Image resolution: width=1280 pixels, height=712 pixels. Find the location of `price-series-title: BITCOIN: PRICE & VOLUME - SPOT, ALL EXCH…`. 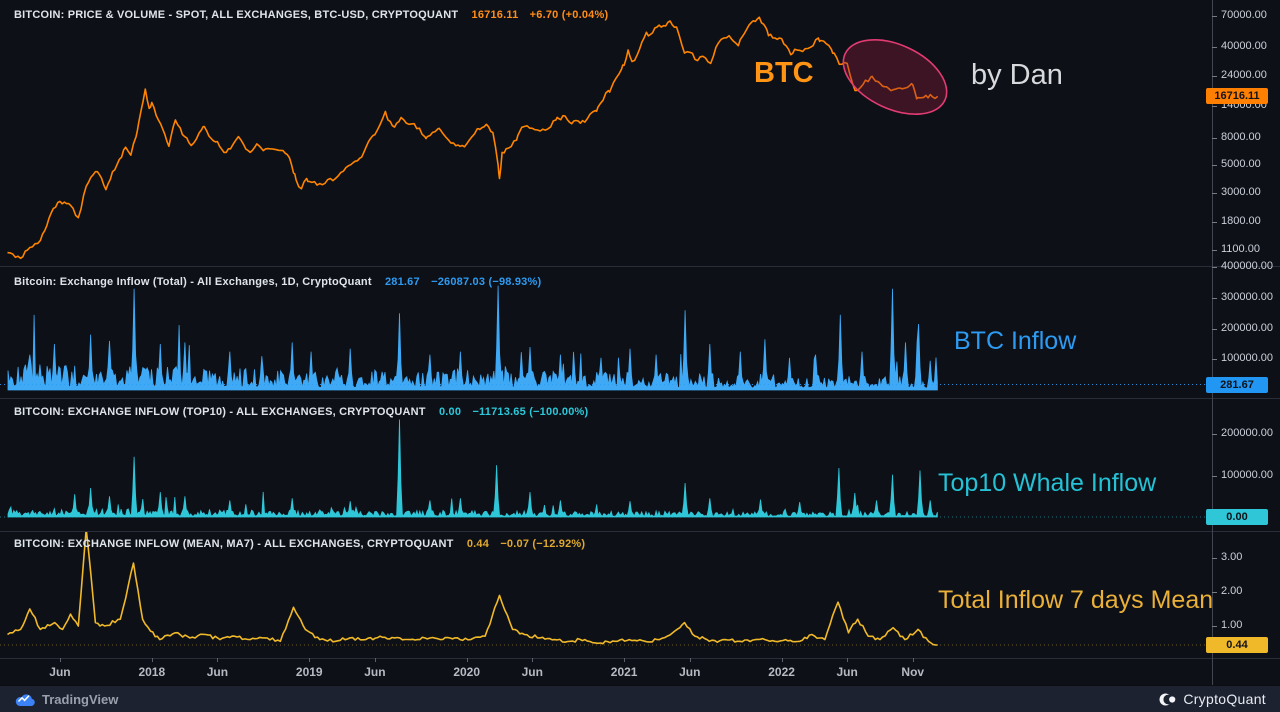

price-series-title: BITCOIN: PRICE & VOLUME - SPOT, ALL EXCH… is located at coordinates (236, 15).